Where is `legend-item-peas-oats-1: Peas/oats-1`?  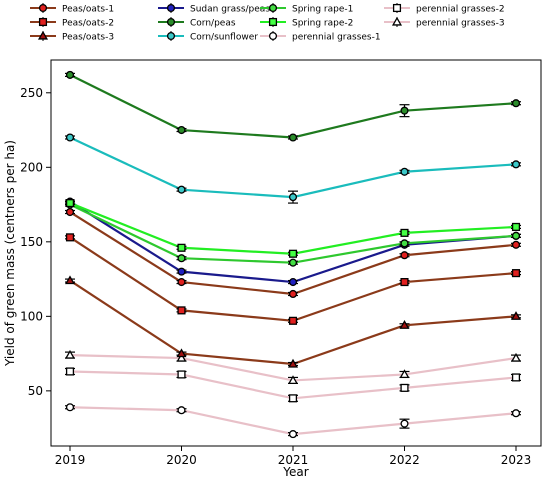
legend-item-peas-oats-1: Peas/oats-1 is located at coordinates (72, 9).